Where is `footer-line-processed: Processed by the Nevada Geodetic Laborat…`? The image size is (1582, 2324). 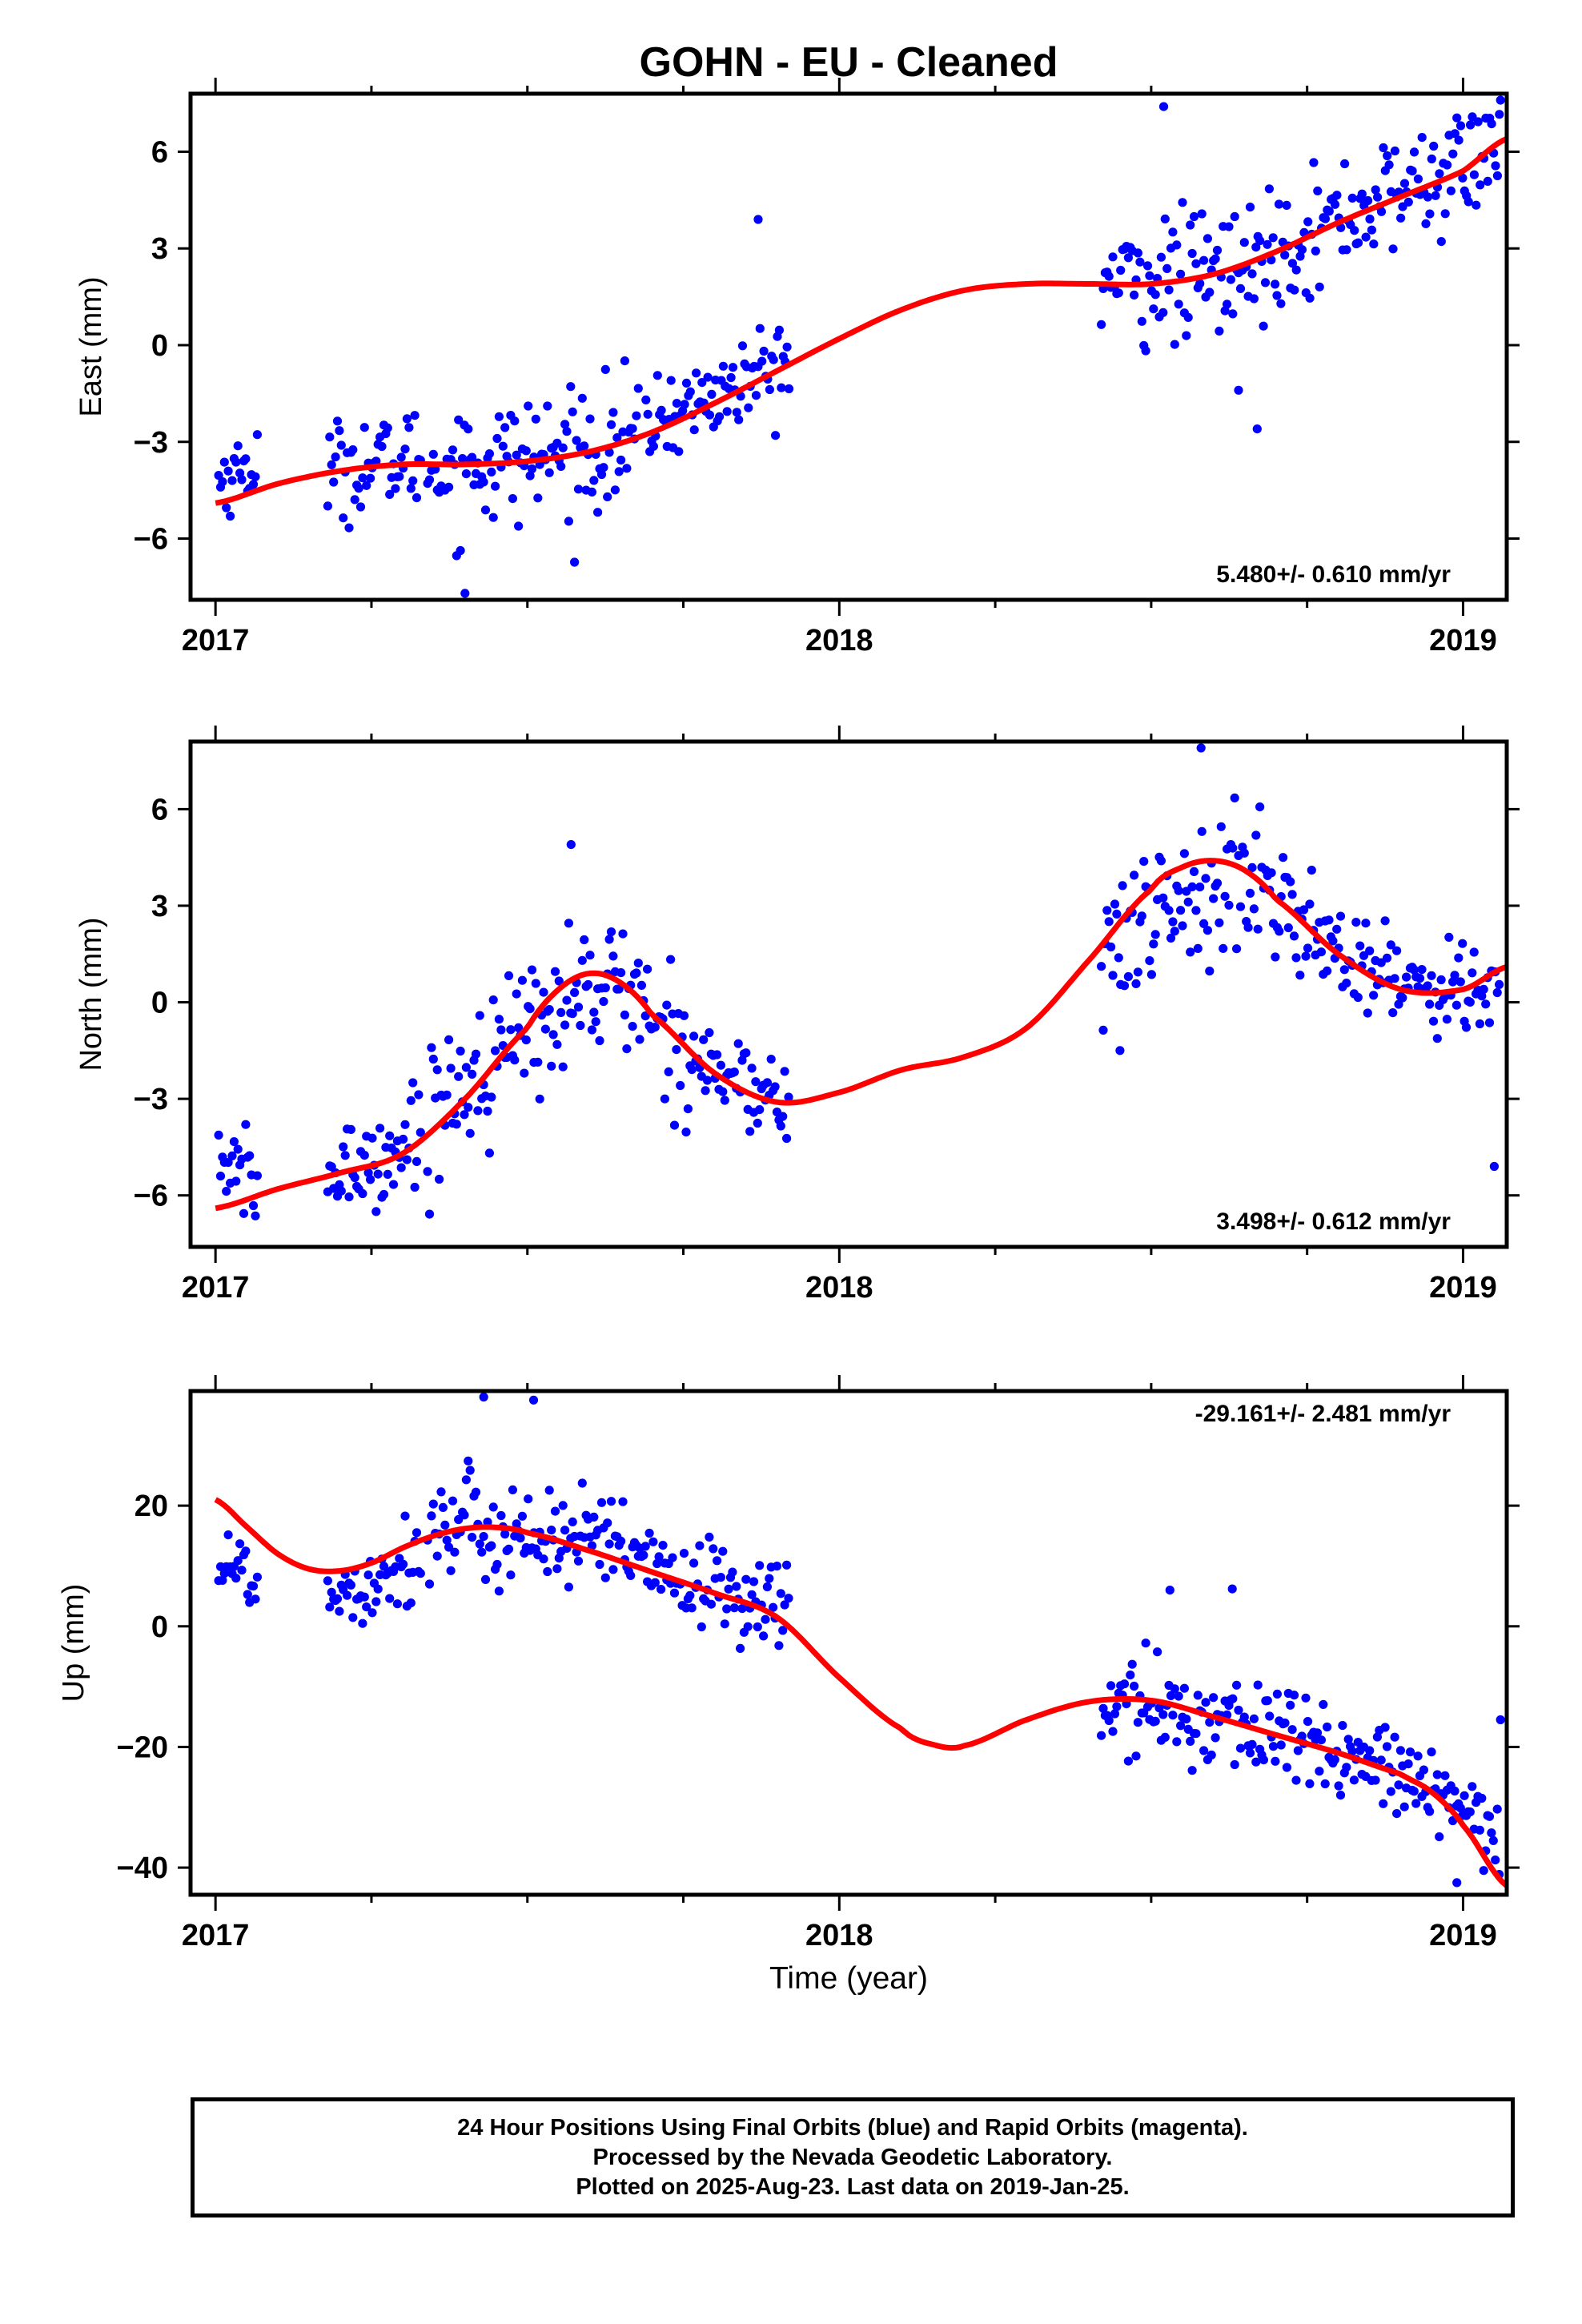 footer-line-processed: Processed by the Nevada Geodetic Laborat… is located at coordinates (852, 2157).